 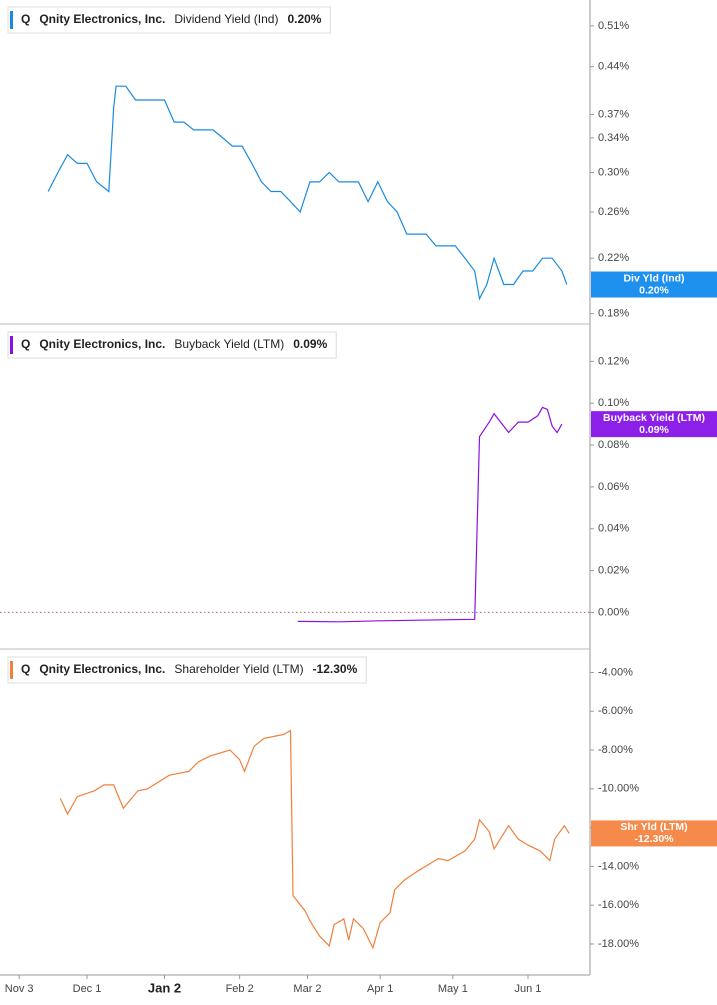 What do you see at coordinates (19, 989) in the screenshot?
I see `x-tick-label: Nov 3` at bounding box center [19, 989].